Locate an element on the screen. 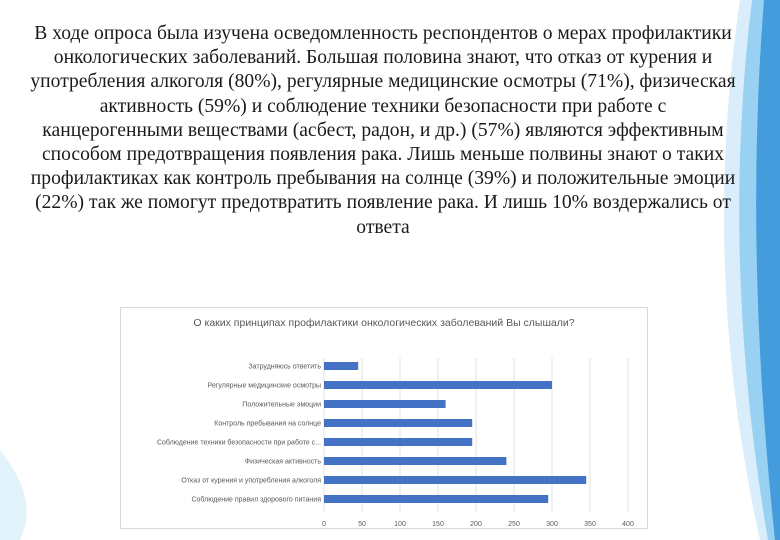 The width and height of the screenshot is (780, 540). category-label: Соблюдение правил здорового питания is located at coordinates (256, 500).